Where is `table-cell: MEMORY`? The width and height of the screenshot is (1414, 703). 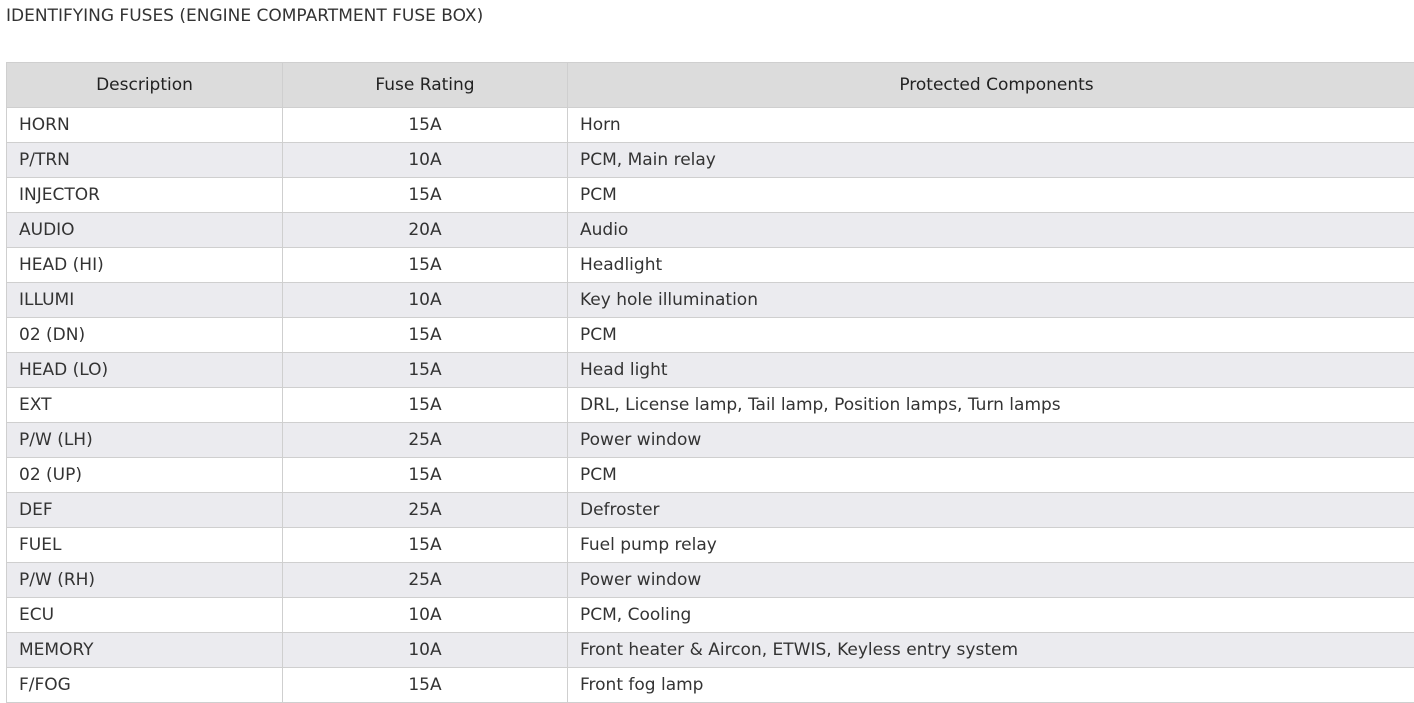 table-cell: MEMORY is located at coordinates (145, 650).